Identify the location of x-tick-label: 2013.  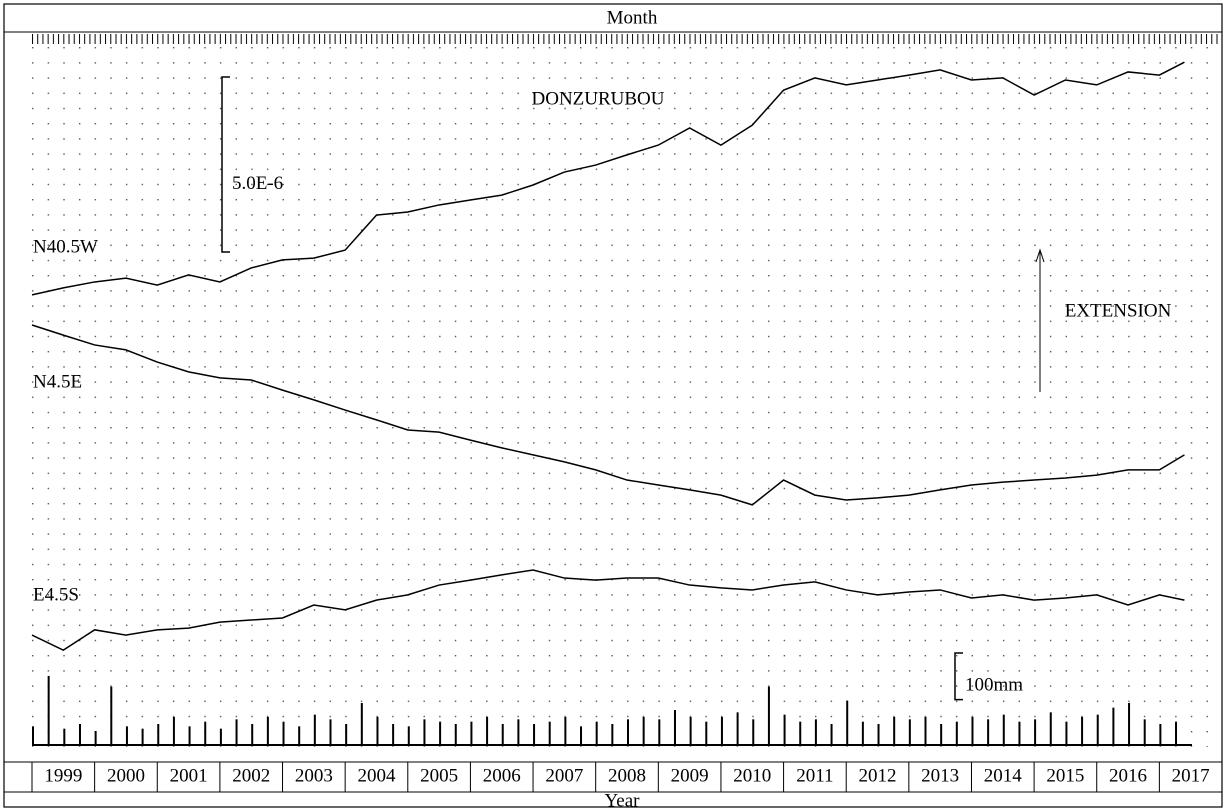
(940, 775).